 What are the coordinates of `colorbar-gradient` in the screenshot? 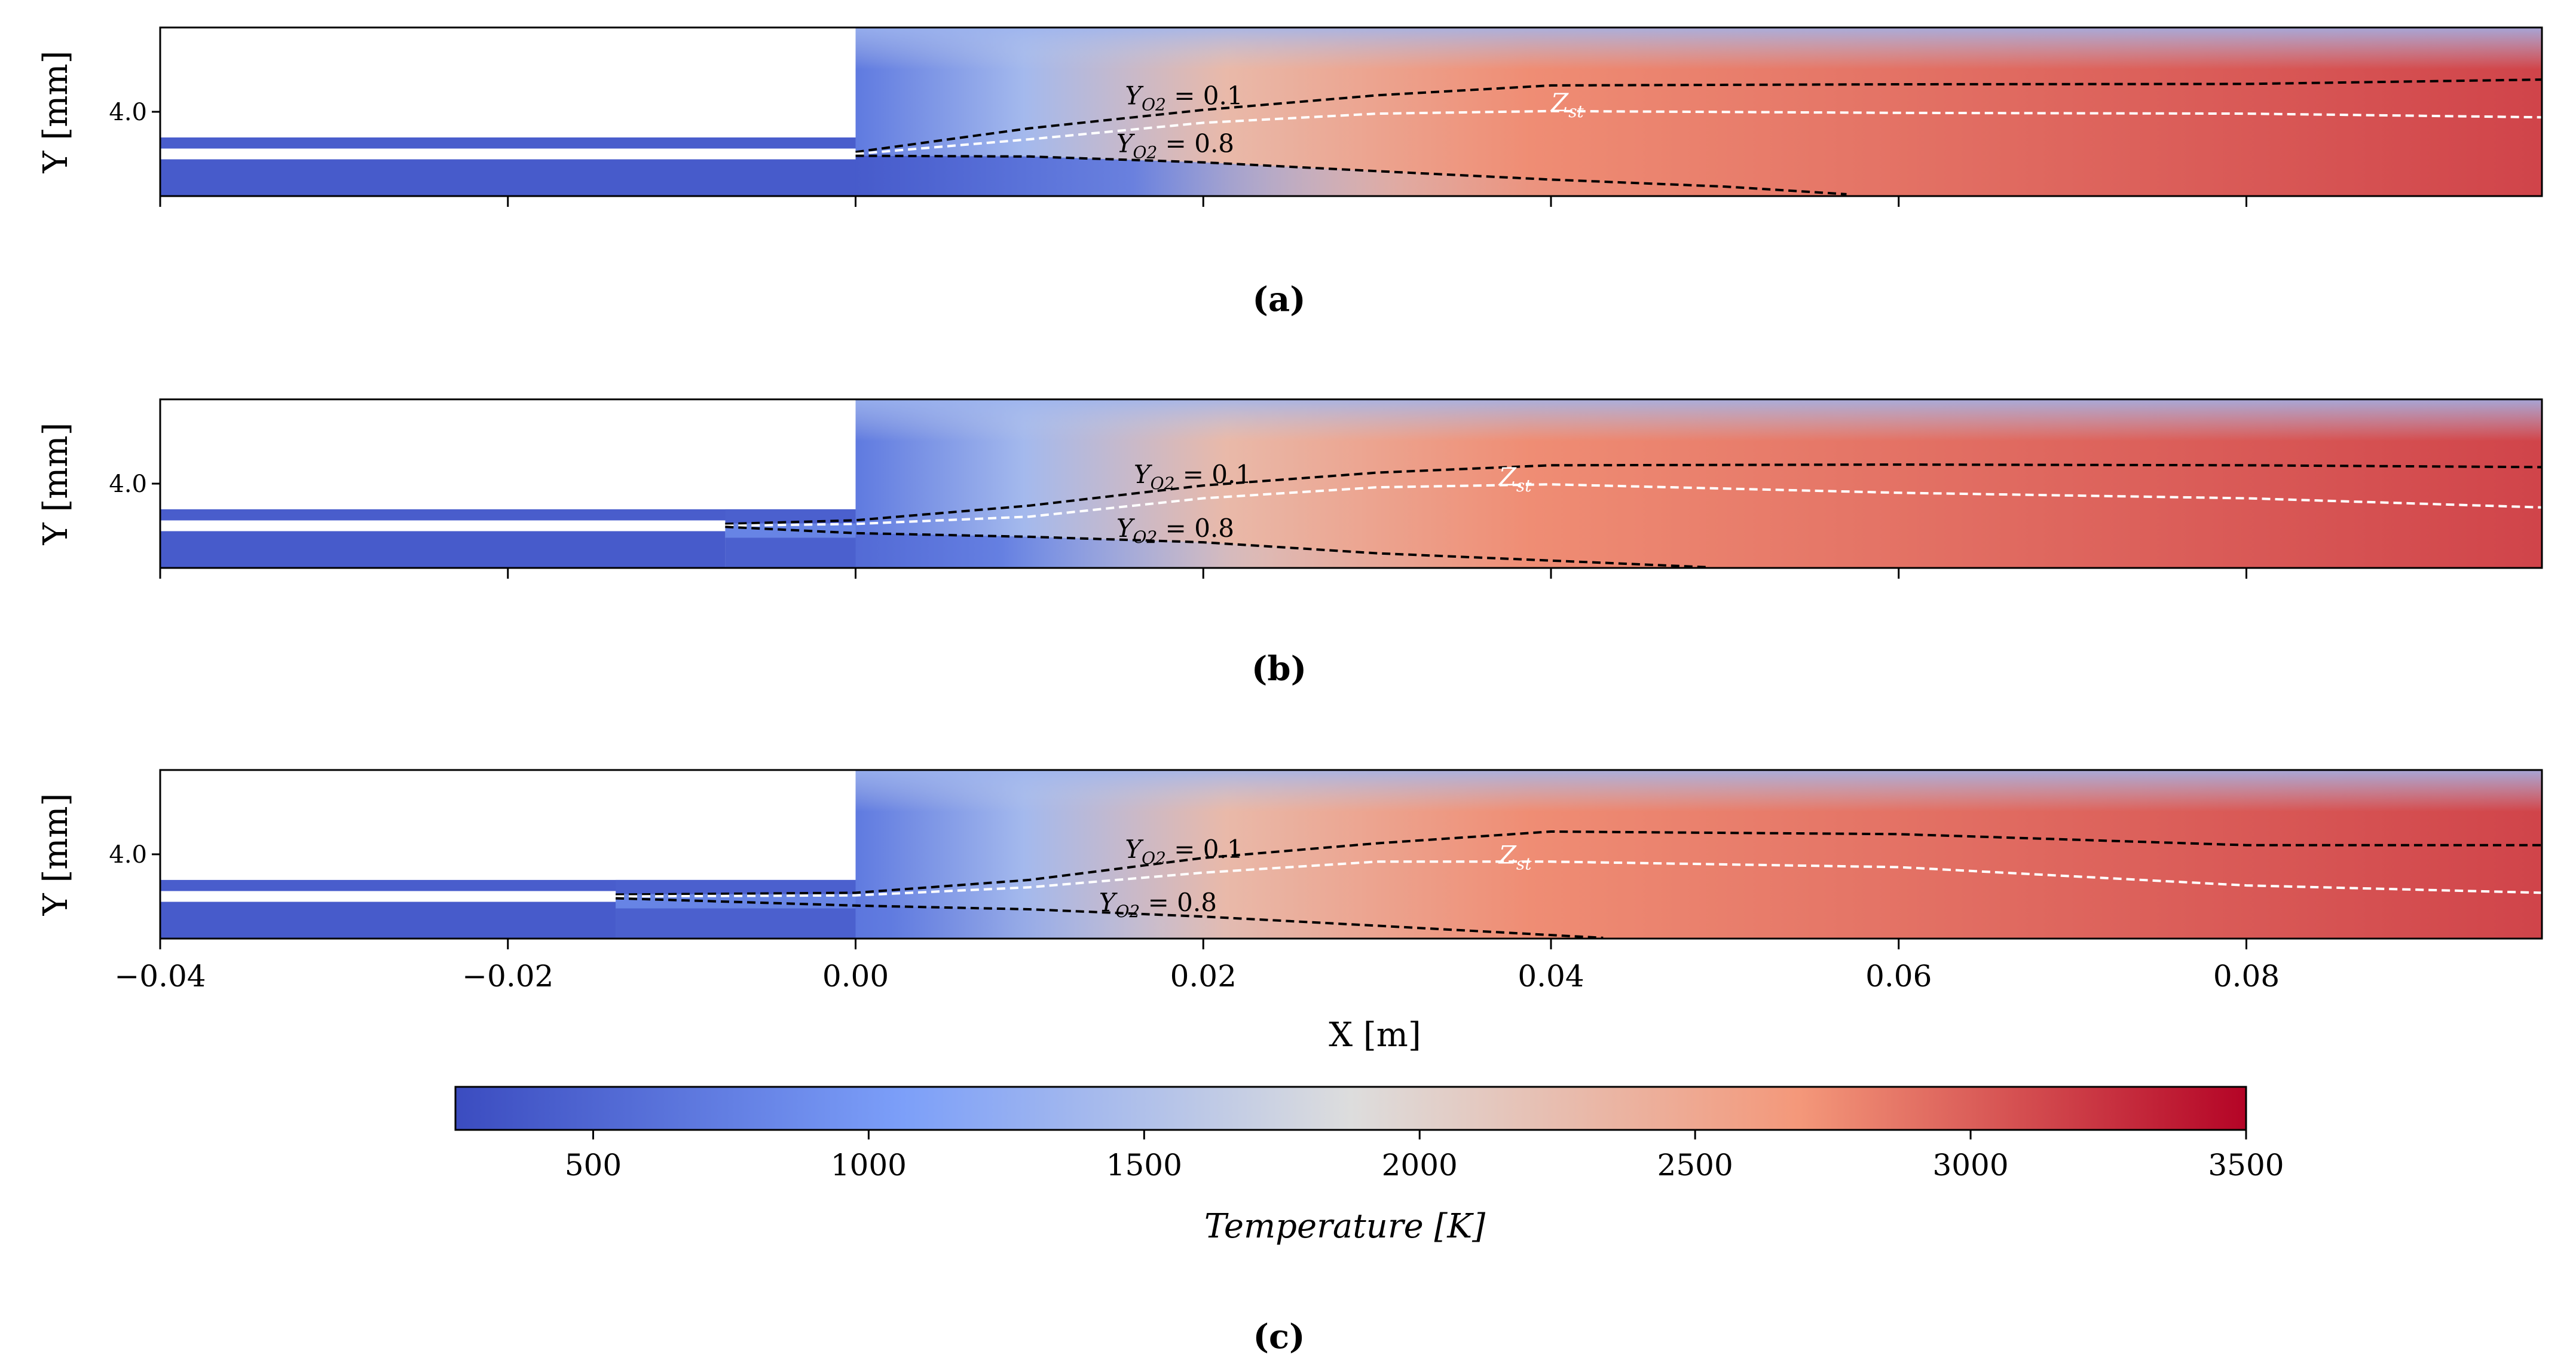 It's located at (1350, 1108).